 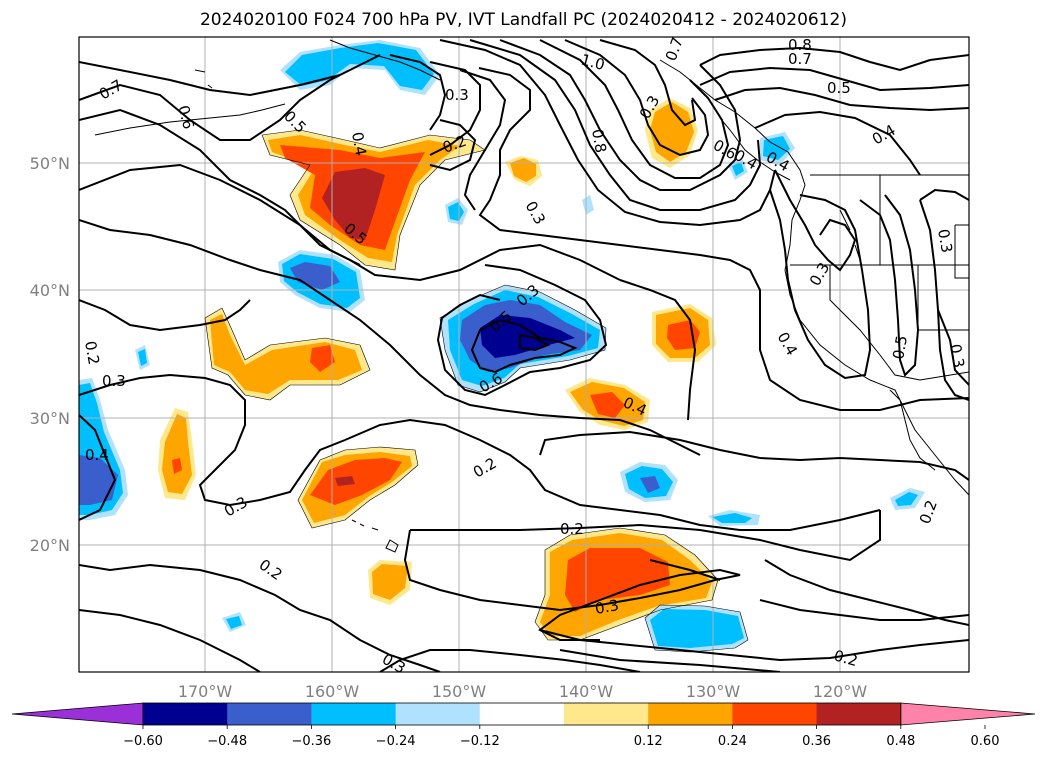 I want to click on colorbar-frame, so click(x=522, y=714).